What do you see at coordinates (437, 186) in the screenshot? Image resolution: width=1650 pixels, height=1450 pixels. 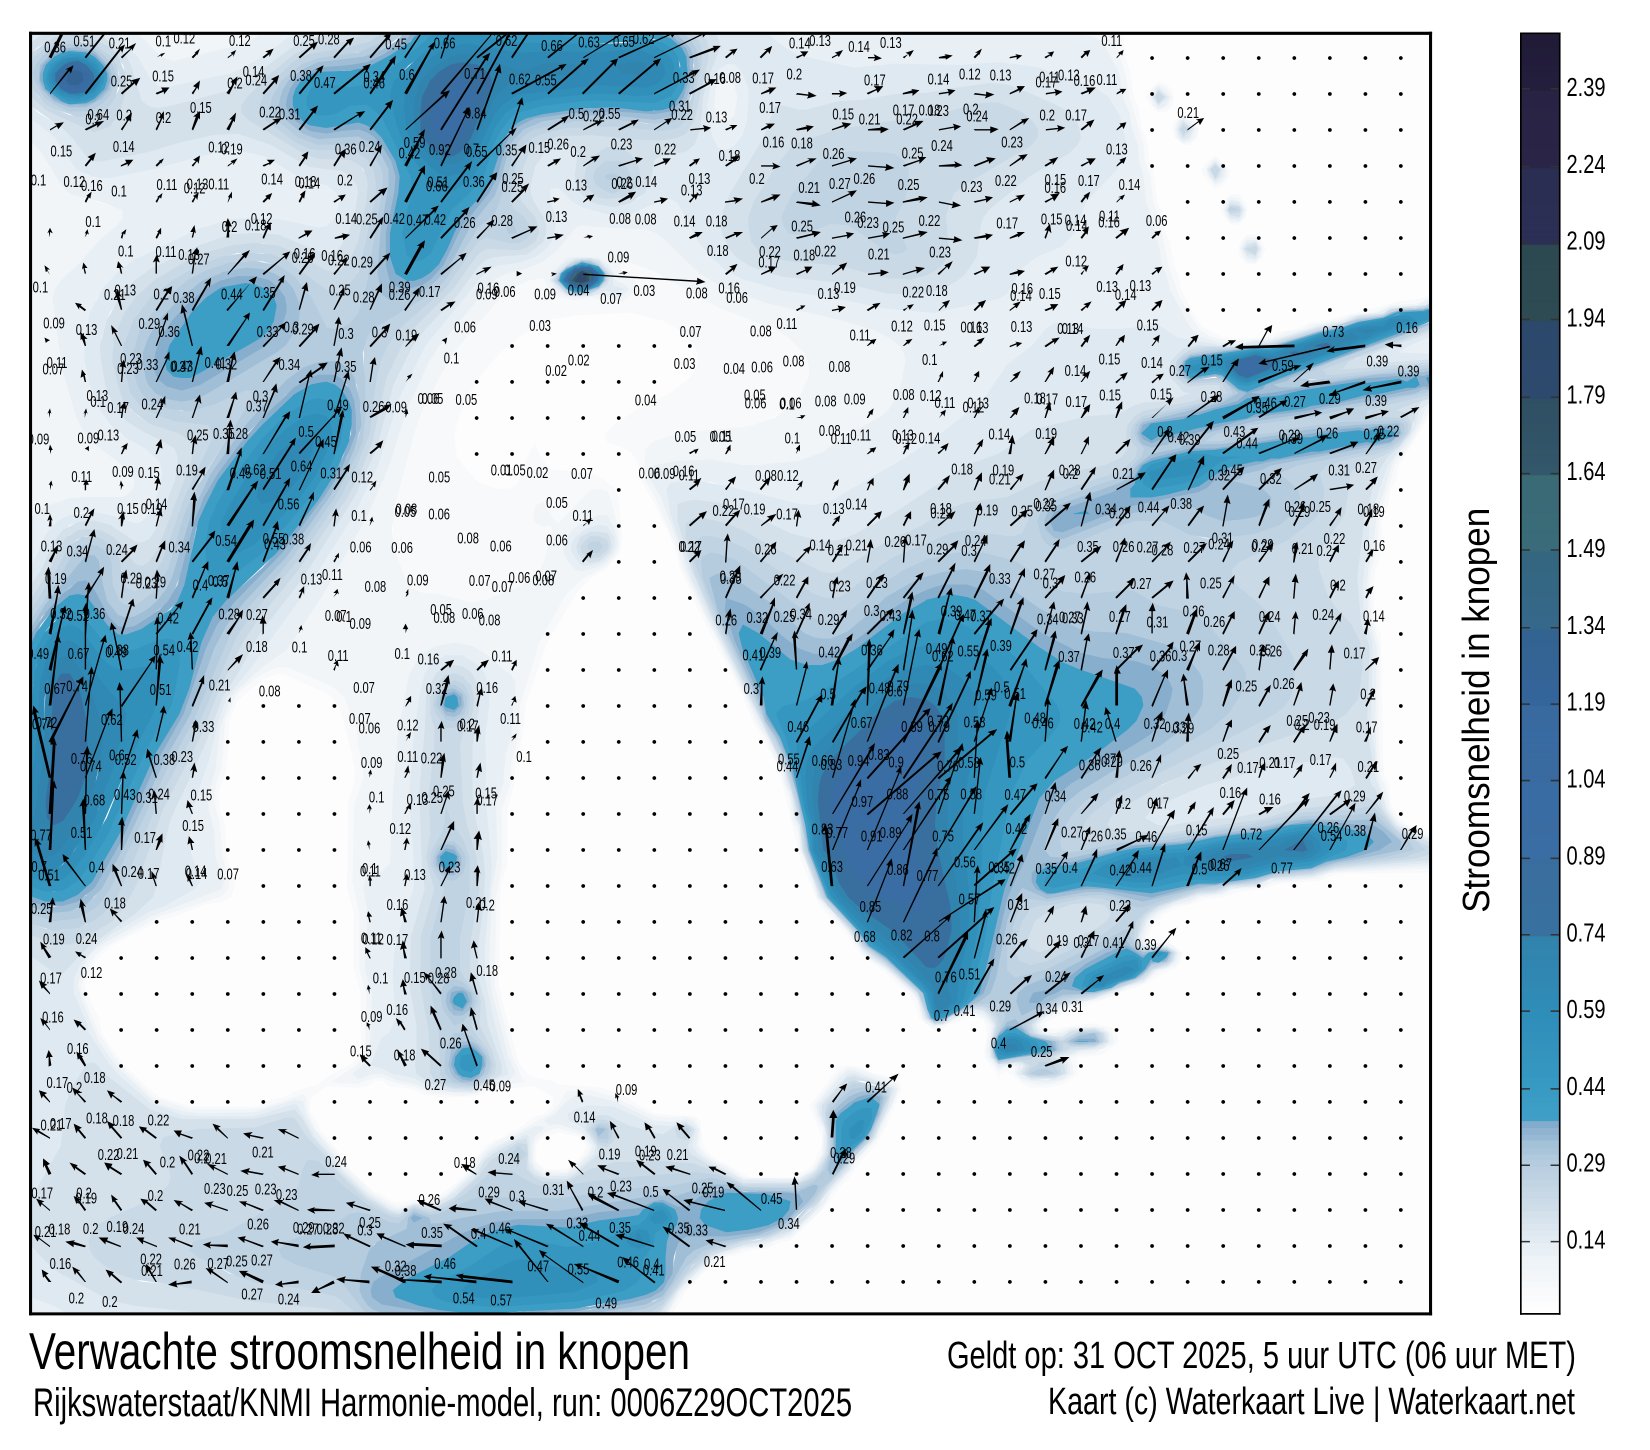 I see `svg-text: 0.66` at bounding box center [437, 186].